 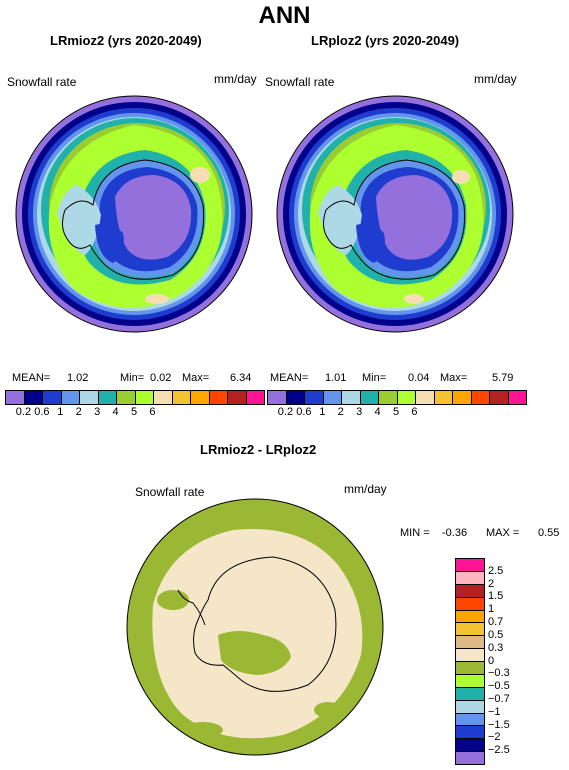 What do you see at coordinates (499, 673) in the screenshot?
I see `colorbar-tick-label: −0.3` at bounding box center [499, 673].